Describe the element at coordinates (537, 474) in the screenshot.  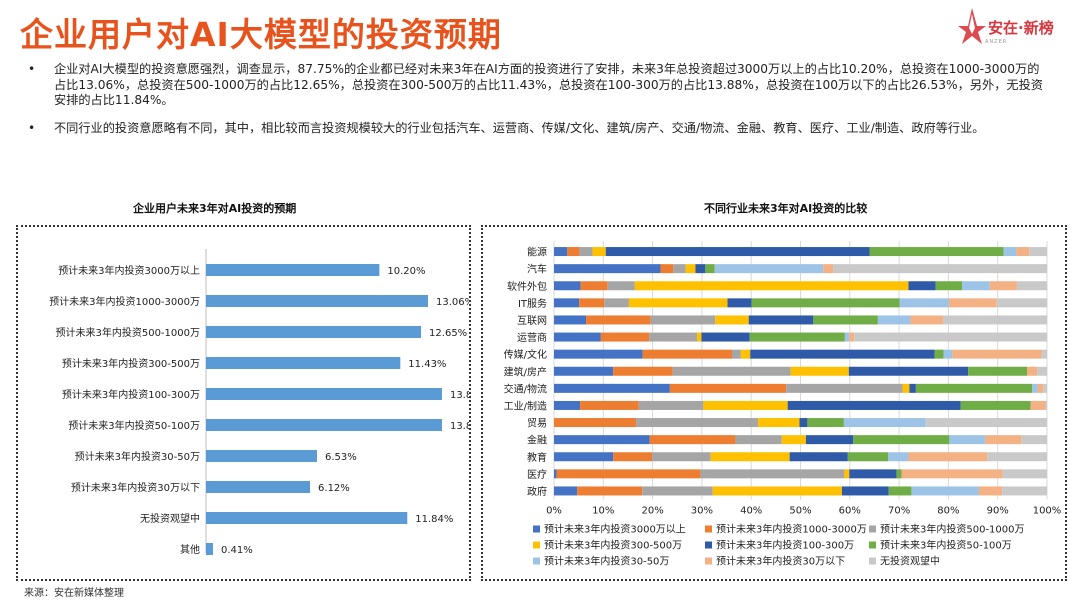
I see `industry-label: 医疗` at that location.